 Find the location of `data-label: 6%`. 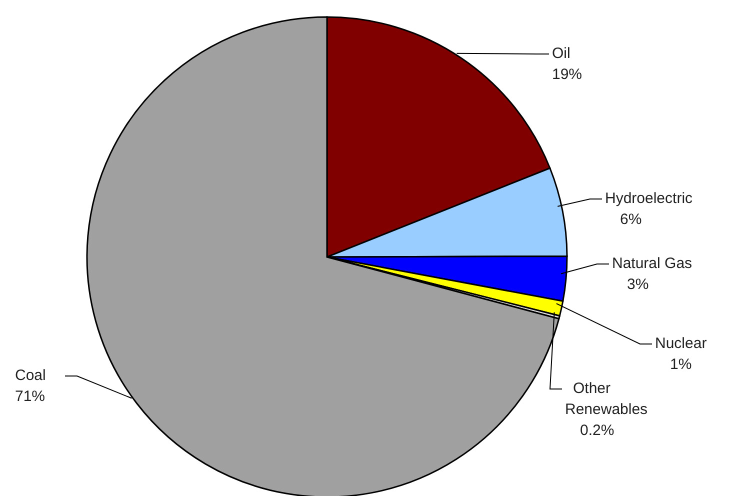

data-label: 6% is located at coordinates (631, 219).